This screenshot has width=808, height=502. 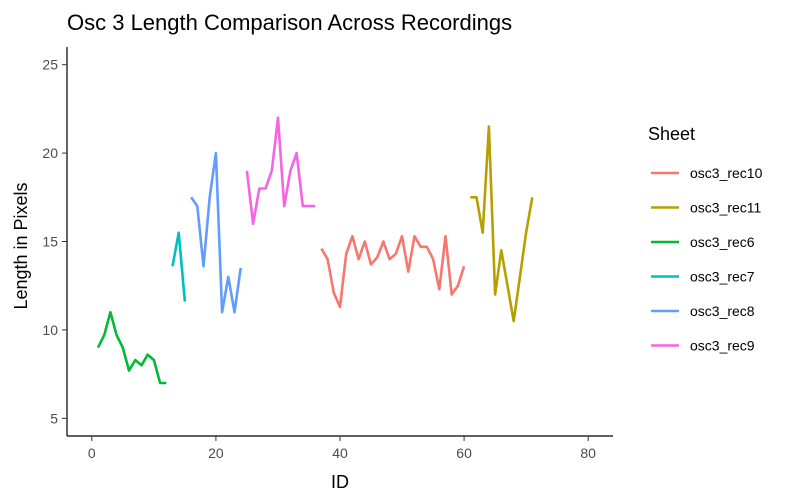 I want to click on x-tick-label: 60, so click(x=464, y=453).